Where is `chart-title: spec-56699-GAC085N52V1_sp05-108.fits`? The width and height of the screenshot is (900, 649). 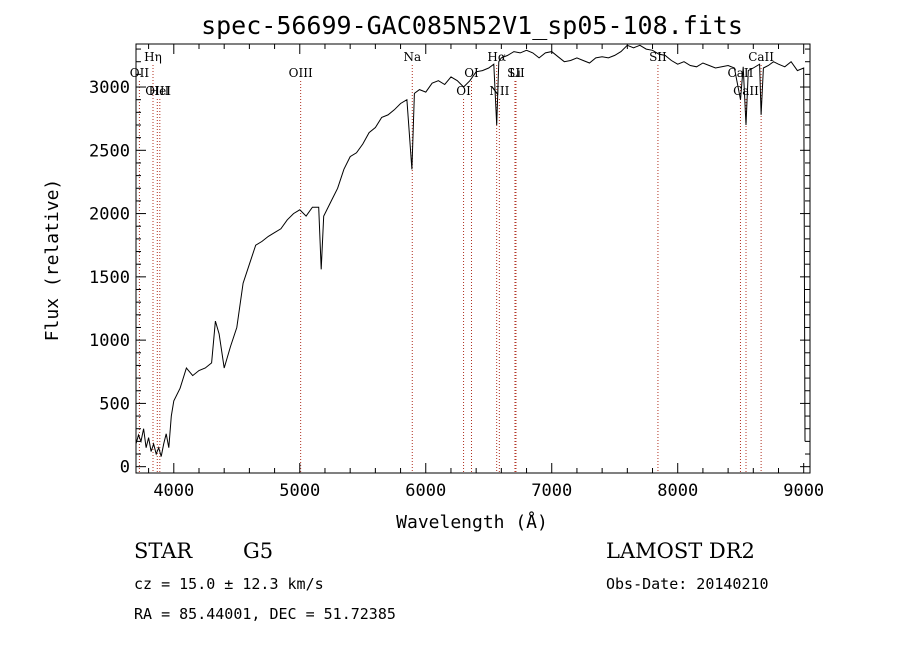 chart-title: spec-56699-GAC085N52V1_sp05-108.fits is located at coordinates (472, 25).